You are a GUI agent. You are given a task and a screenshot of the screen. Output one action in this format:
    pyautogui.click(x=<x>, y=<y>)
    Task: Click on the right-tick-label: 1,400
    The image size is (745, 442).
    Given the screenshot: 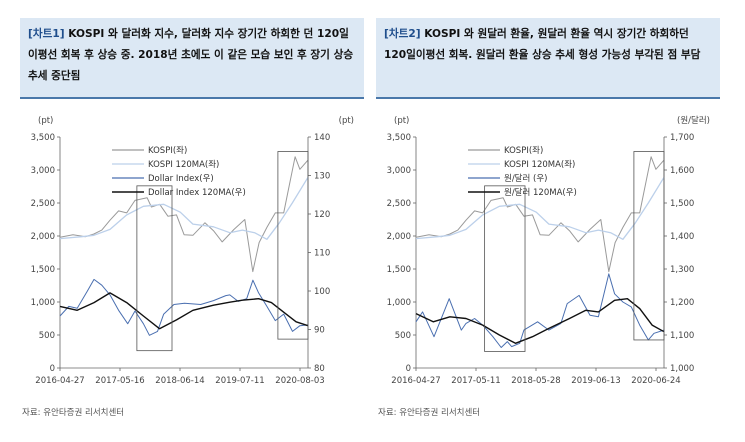 What is the action you would take?
    pyautogui.click(x=682, y=237)
    